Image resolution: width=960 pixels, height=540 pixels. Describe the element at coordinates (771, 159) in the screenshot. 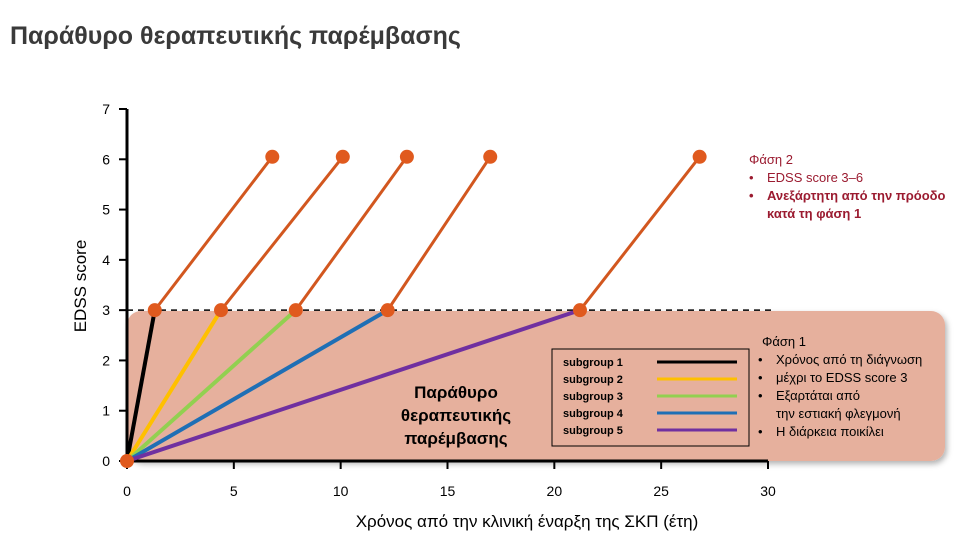

I see `phase2-title: Φάση 2` at that location.